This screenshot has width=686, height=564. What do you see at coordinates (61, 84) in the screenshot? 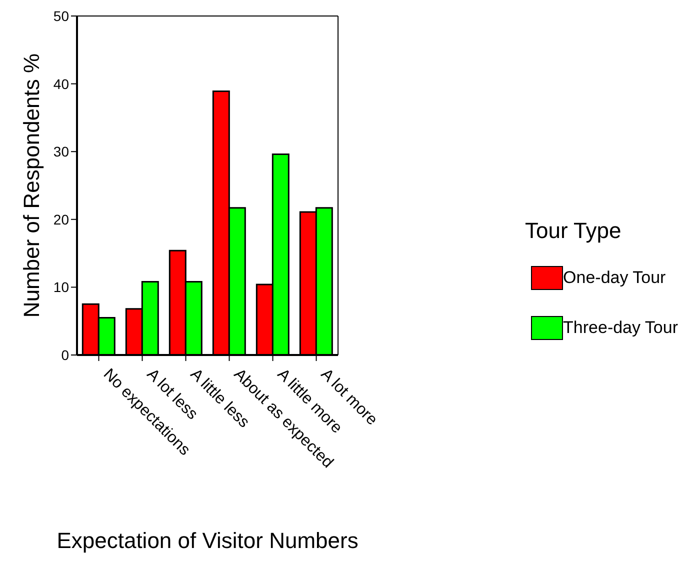
I see `y-tick-label: 40` at bounding box center [61, 84].